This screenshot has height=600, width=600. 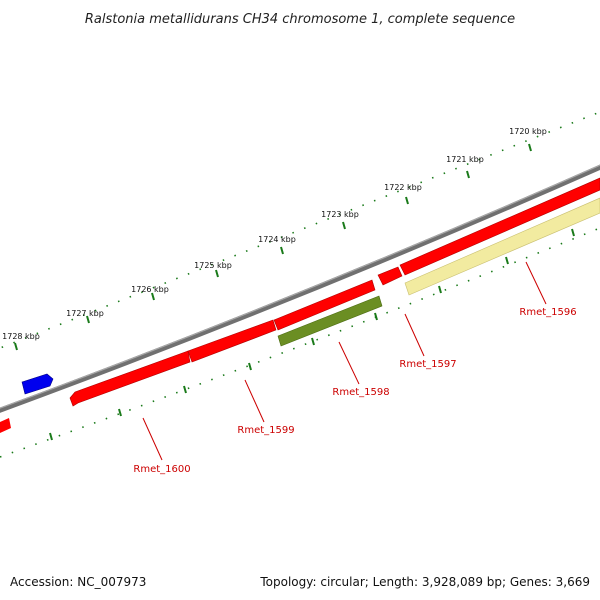 What do you see at coordinates (85, 313) in the screenshot?
I see `tick-label: 1727 kbp` at bounding box center [85, 313].